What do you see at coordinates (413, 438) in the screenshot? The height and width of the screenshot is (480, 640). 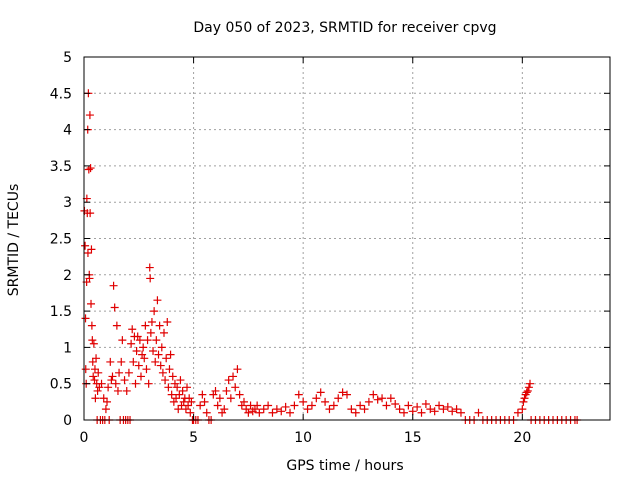 I see `x-tick-label: 15` at bounding box center [413, 438].